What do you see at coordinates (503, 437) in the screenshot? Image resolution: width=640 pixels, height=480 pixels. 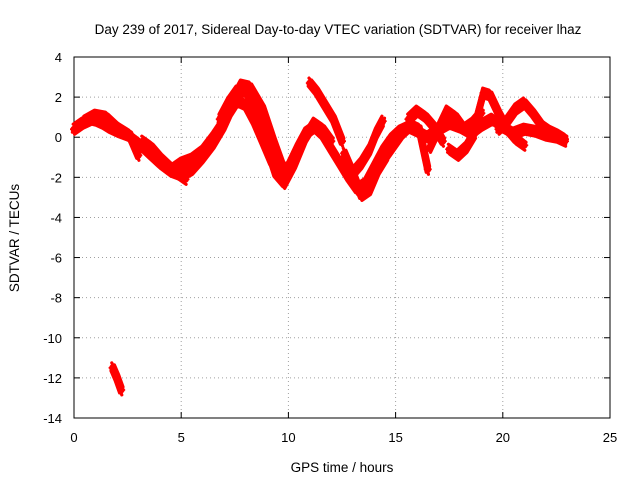 I see `x-tick-label: 20` at bounding box center [503, 437].